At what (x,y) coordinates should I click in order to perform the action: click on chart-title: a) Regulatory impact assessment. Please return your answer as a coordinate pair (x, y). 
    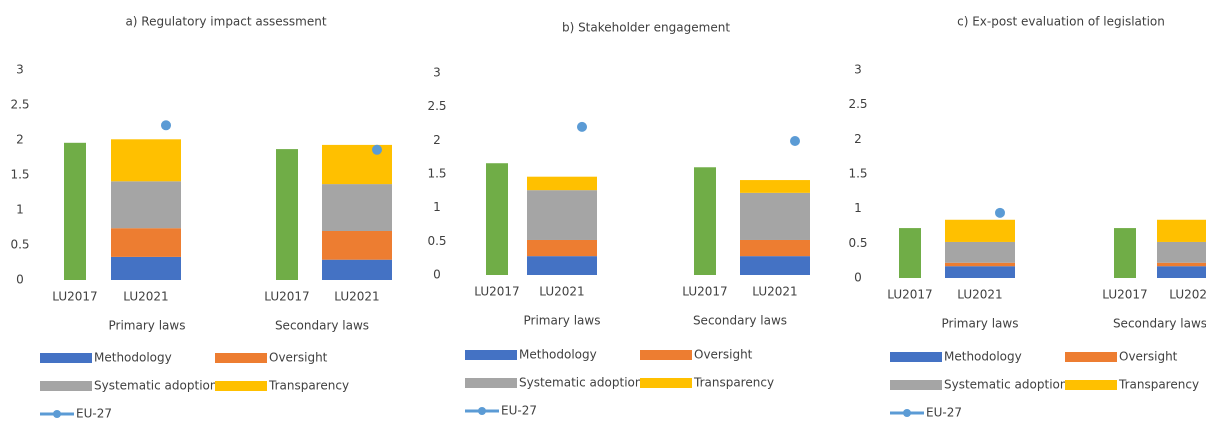
    Looking at the image, I should click on (225, 22).